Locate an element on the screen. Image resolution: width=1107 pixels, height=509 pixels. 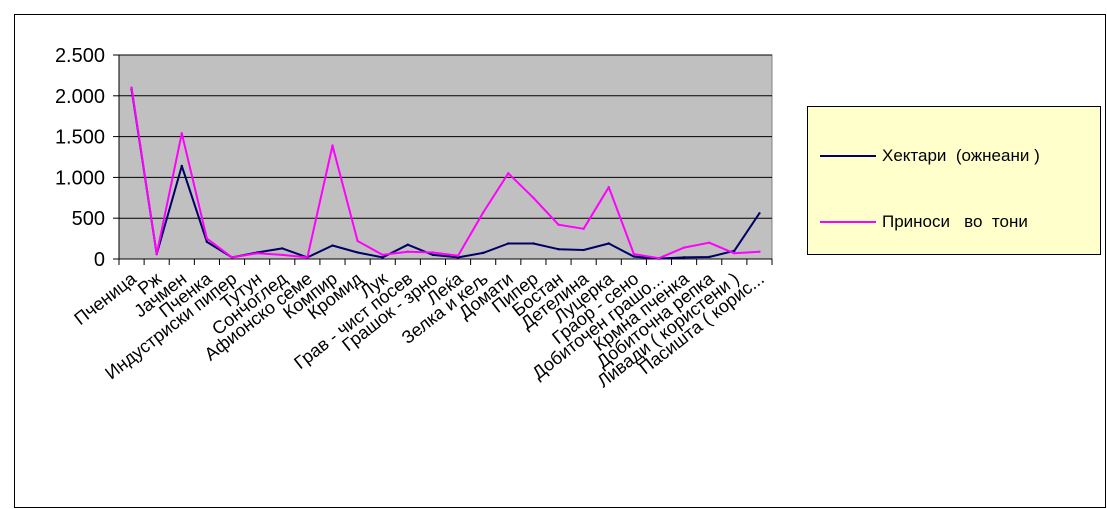
y-tick-label: 2.000 is located at coordinates (80, 97).